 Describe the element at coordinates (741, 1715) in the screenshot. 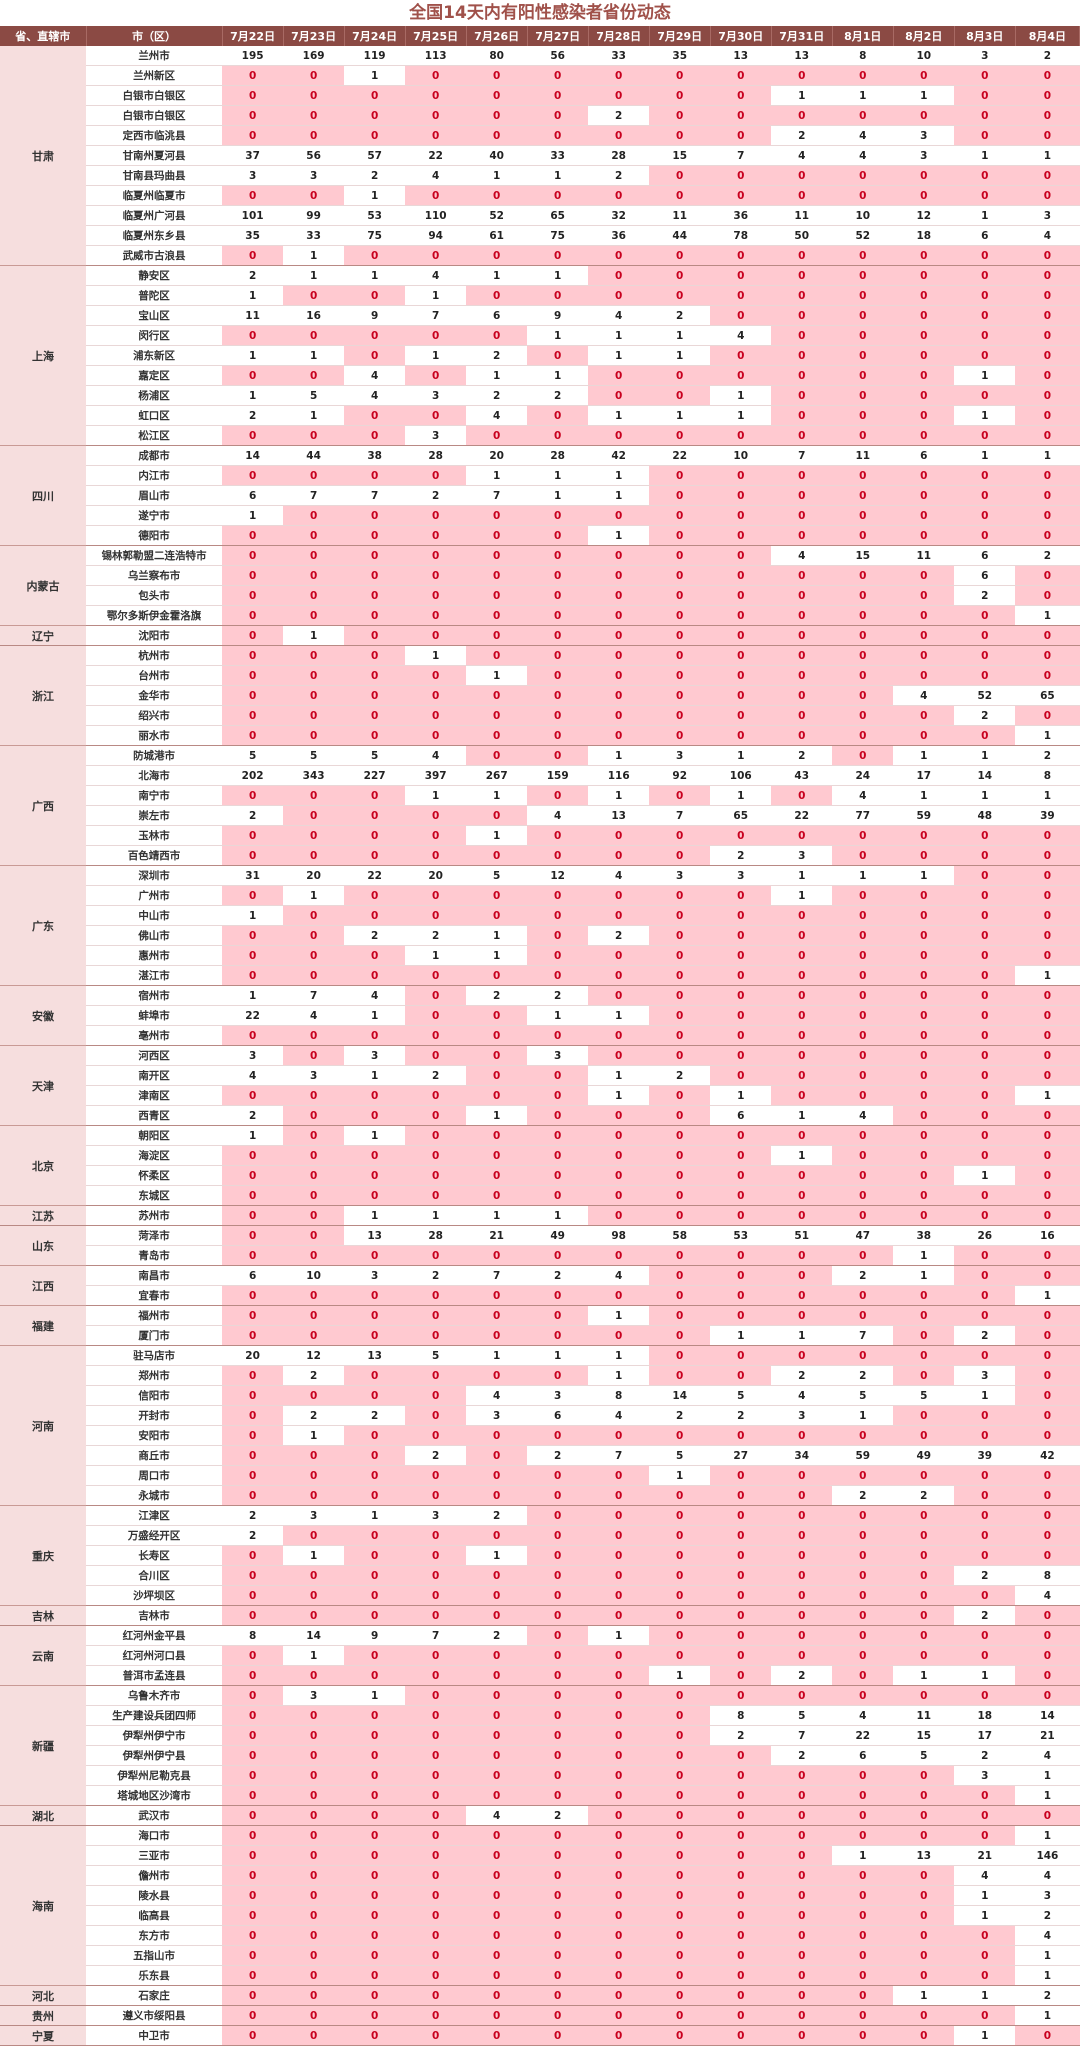

I see `value-cell: 8` at that location.